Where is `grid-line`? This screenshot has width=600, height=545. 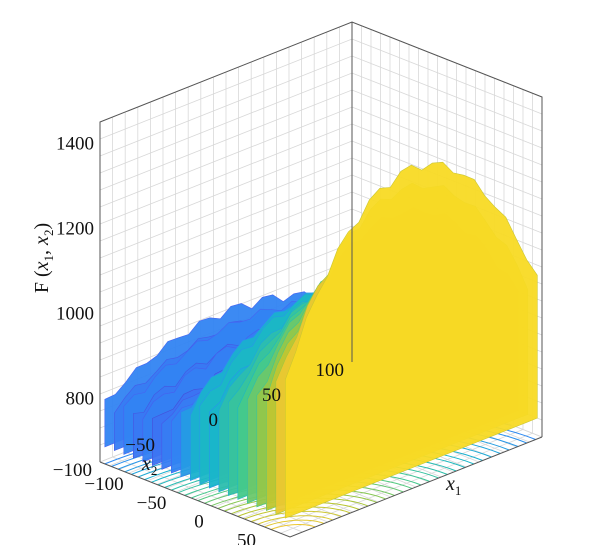 grid-line is located at coordinates (397, 479).